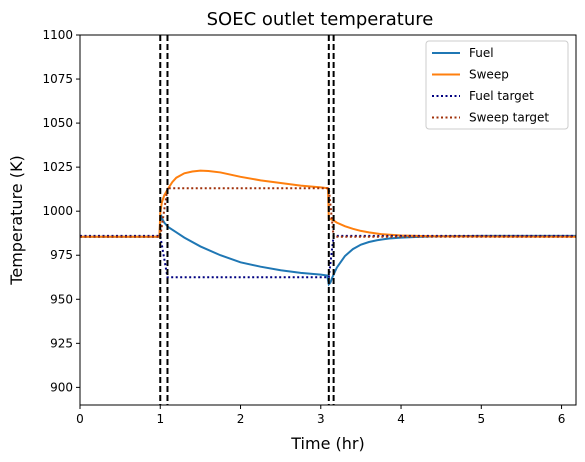 This screenshot has width=585, height=462. I want to click on legend-label-sweep-target: Sweep target, so click(509, 118).